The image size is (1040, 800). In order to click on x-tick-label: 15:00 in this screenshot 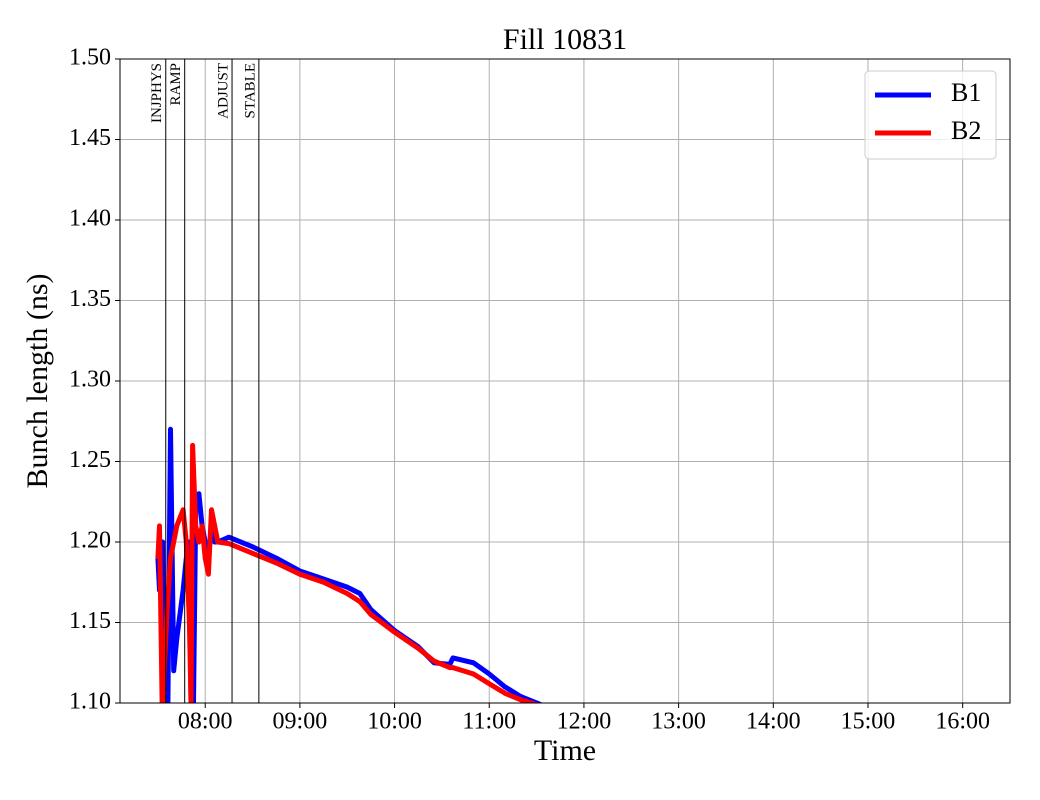, I will do `click(868, 722)`.